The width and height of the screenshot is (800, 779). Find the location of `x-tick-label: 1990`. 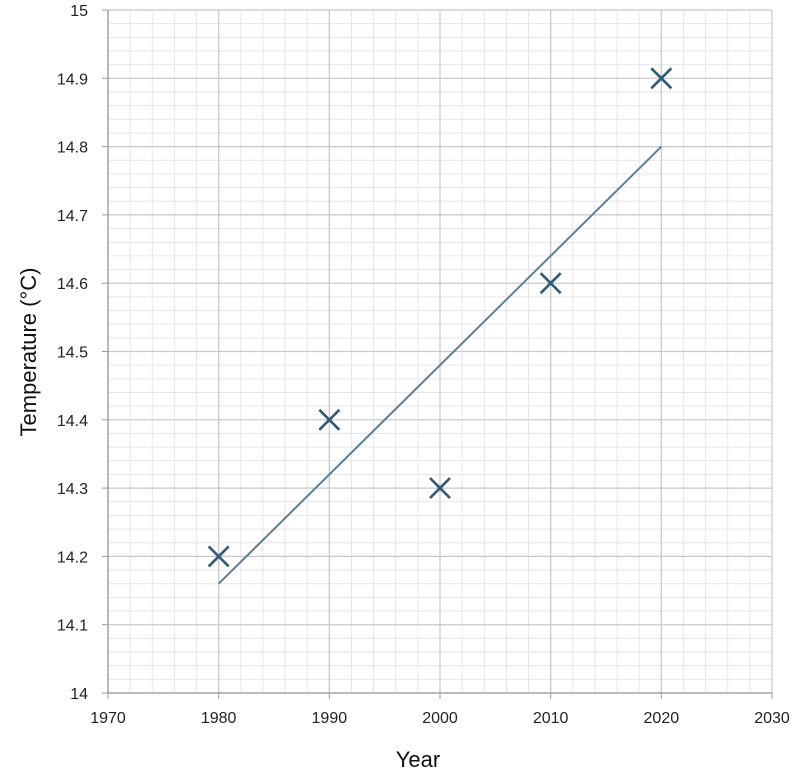

x-tick-label: 1990 is located at coordinates (330, 718).